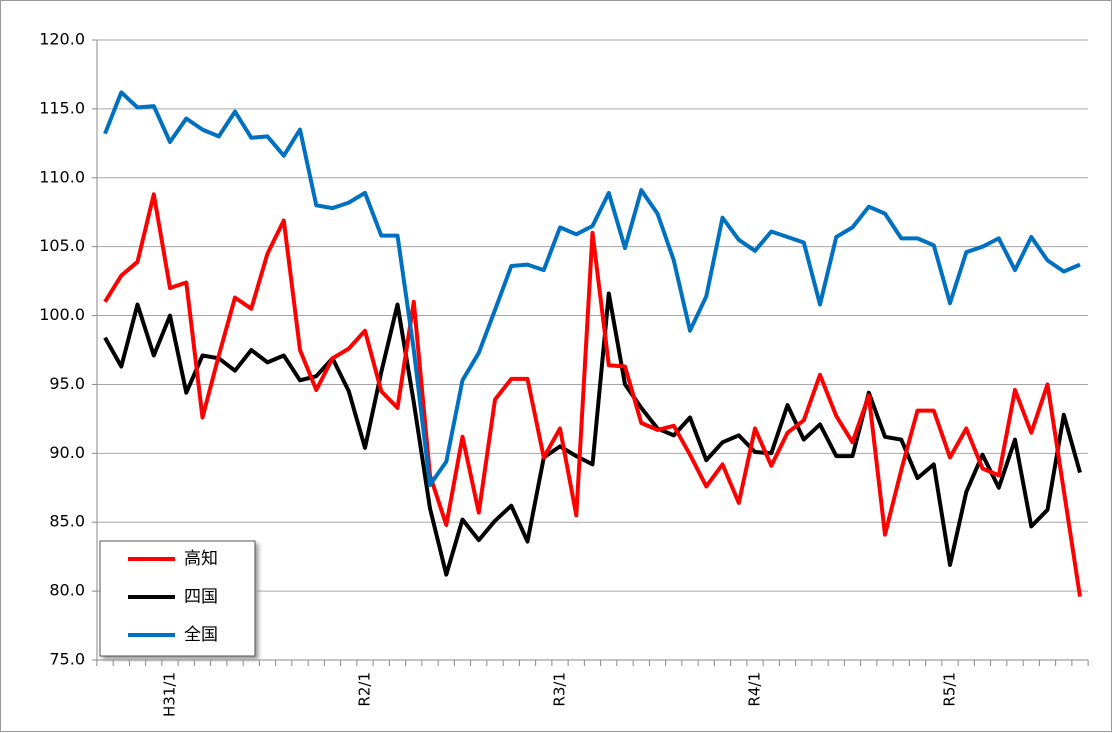 This screenshot has width=1113, height=733. What do you see at coordinates (67, 521) in the screenshot?
I see `y-tick-label: 85.0` at bounding box center [67, 521].